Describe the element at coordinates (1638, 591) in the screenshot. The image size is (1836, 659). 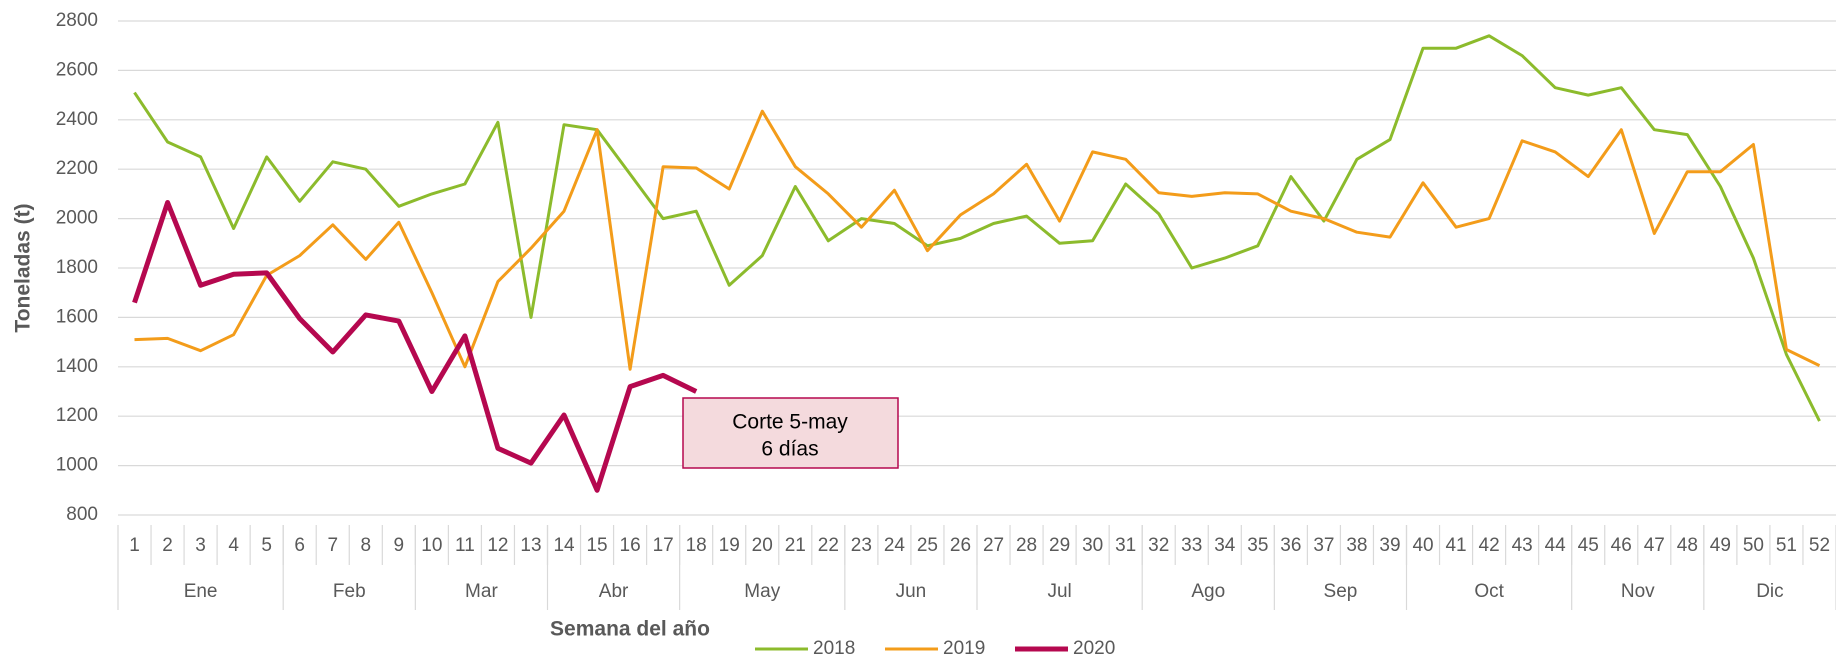
I see `month-label: Nov` at that location.